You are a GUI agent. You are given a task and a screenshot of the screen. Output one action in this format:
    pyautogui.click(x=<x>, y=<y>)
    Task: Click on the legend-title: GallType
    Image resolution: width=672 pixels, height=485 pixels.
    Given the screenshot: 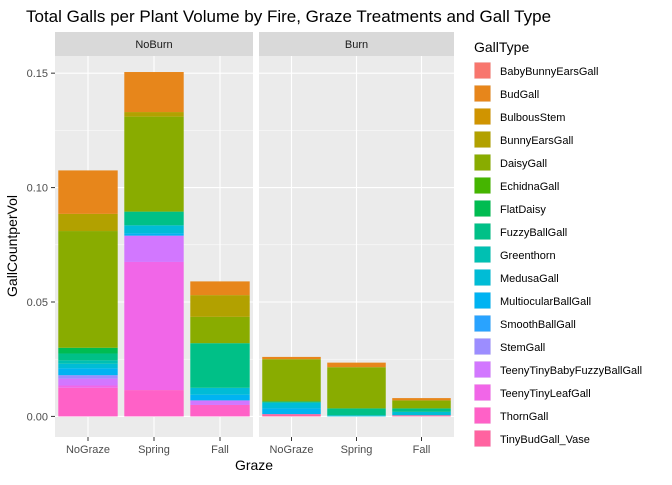 What is the action you would take?
    pyautogui.click(x=501, y=47)
    